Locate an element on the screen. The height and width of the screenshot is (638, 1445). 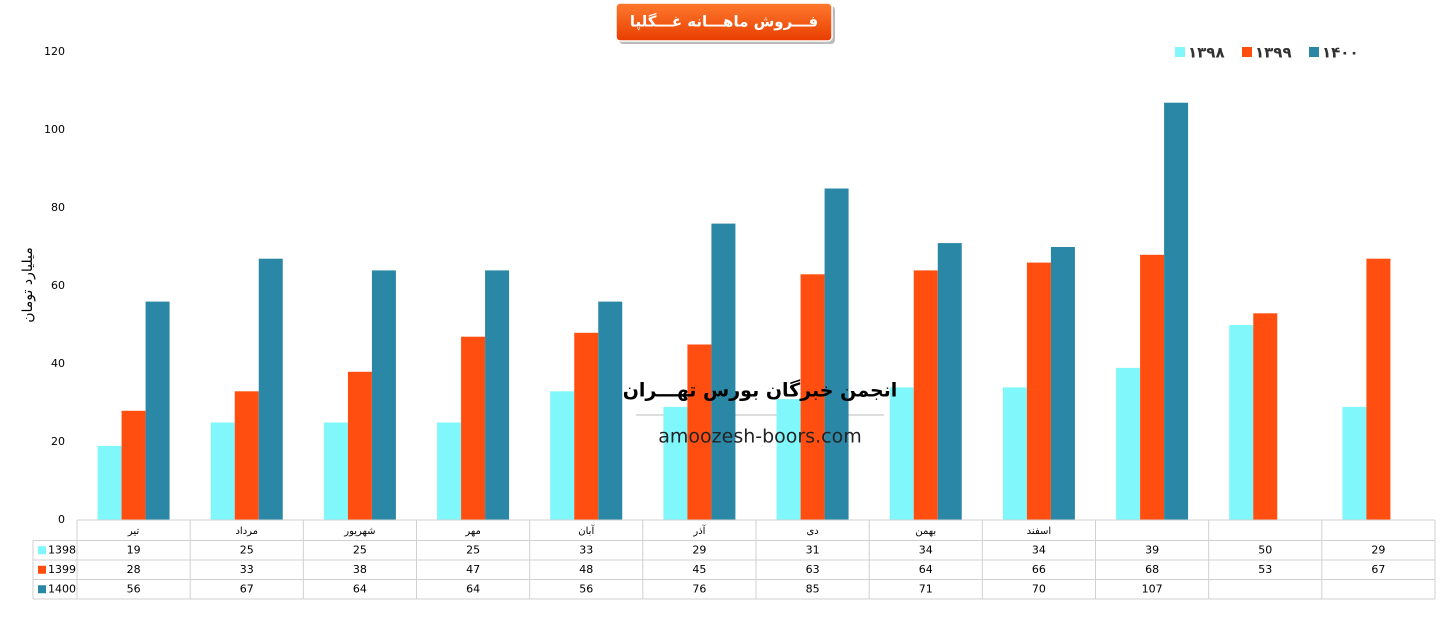
y-tick-label: 0 is located at coordinates (61, 519).